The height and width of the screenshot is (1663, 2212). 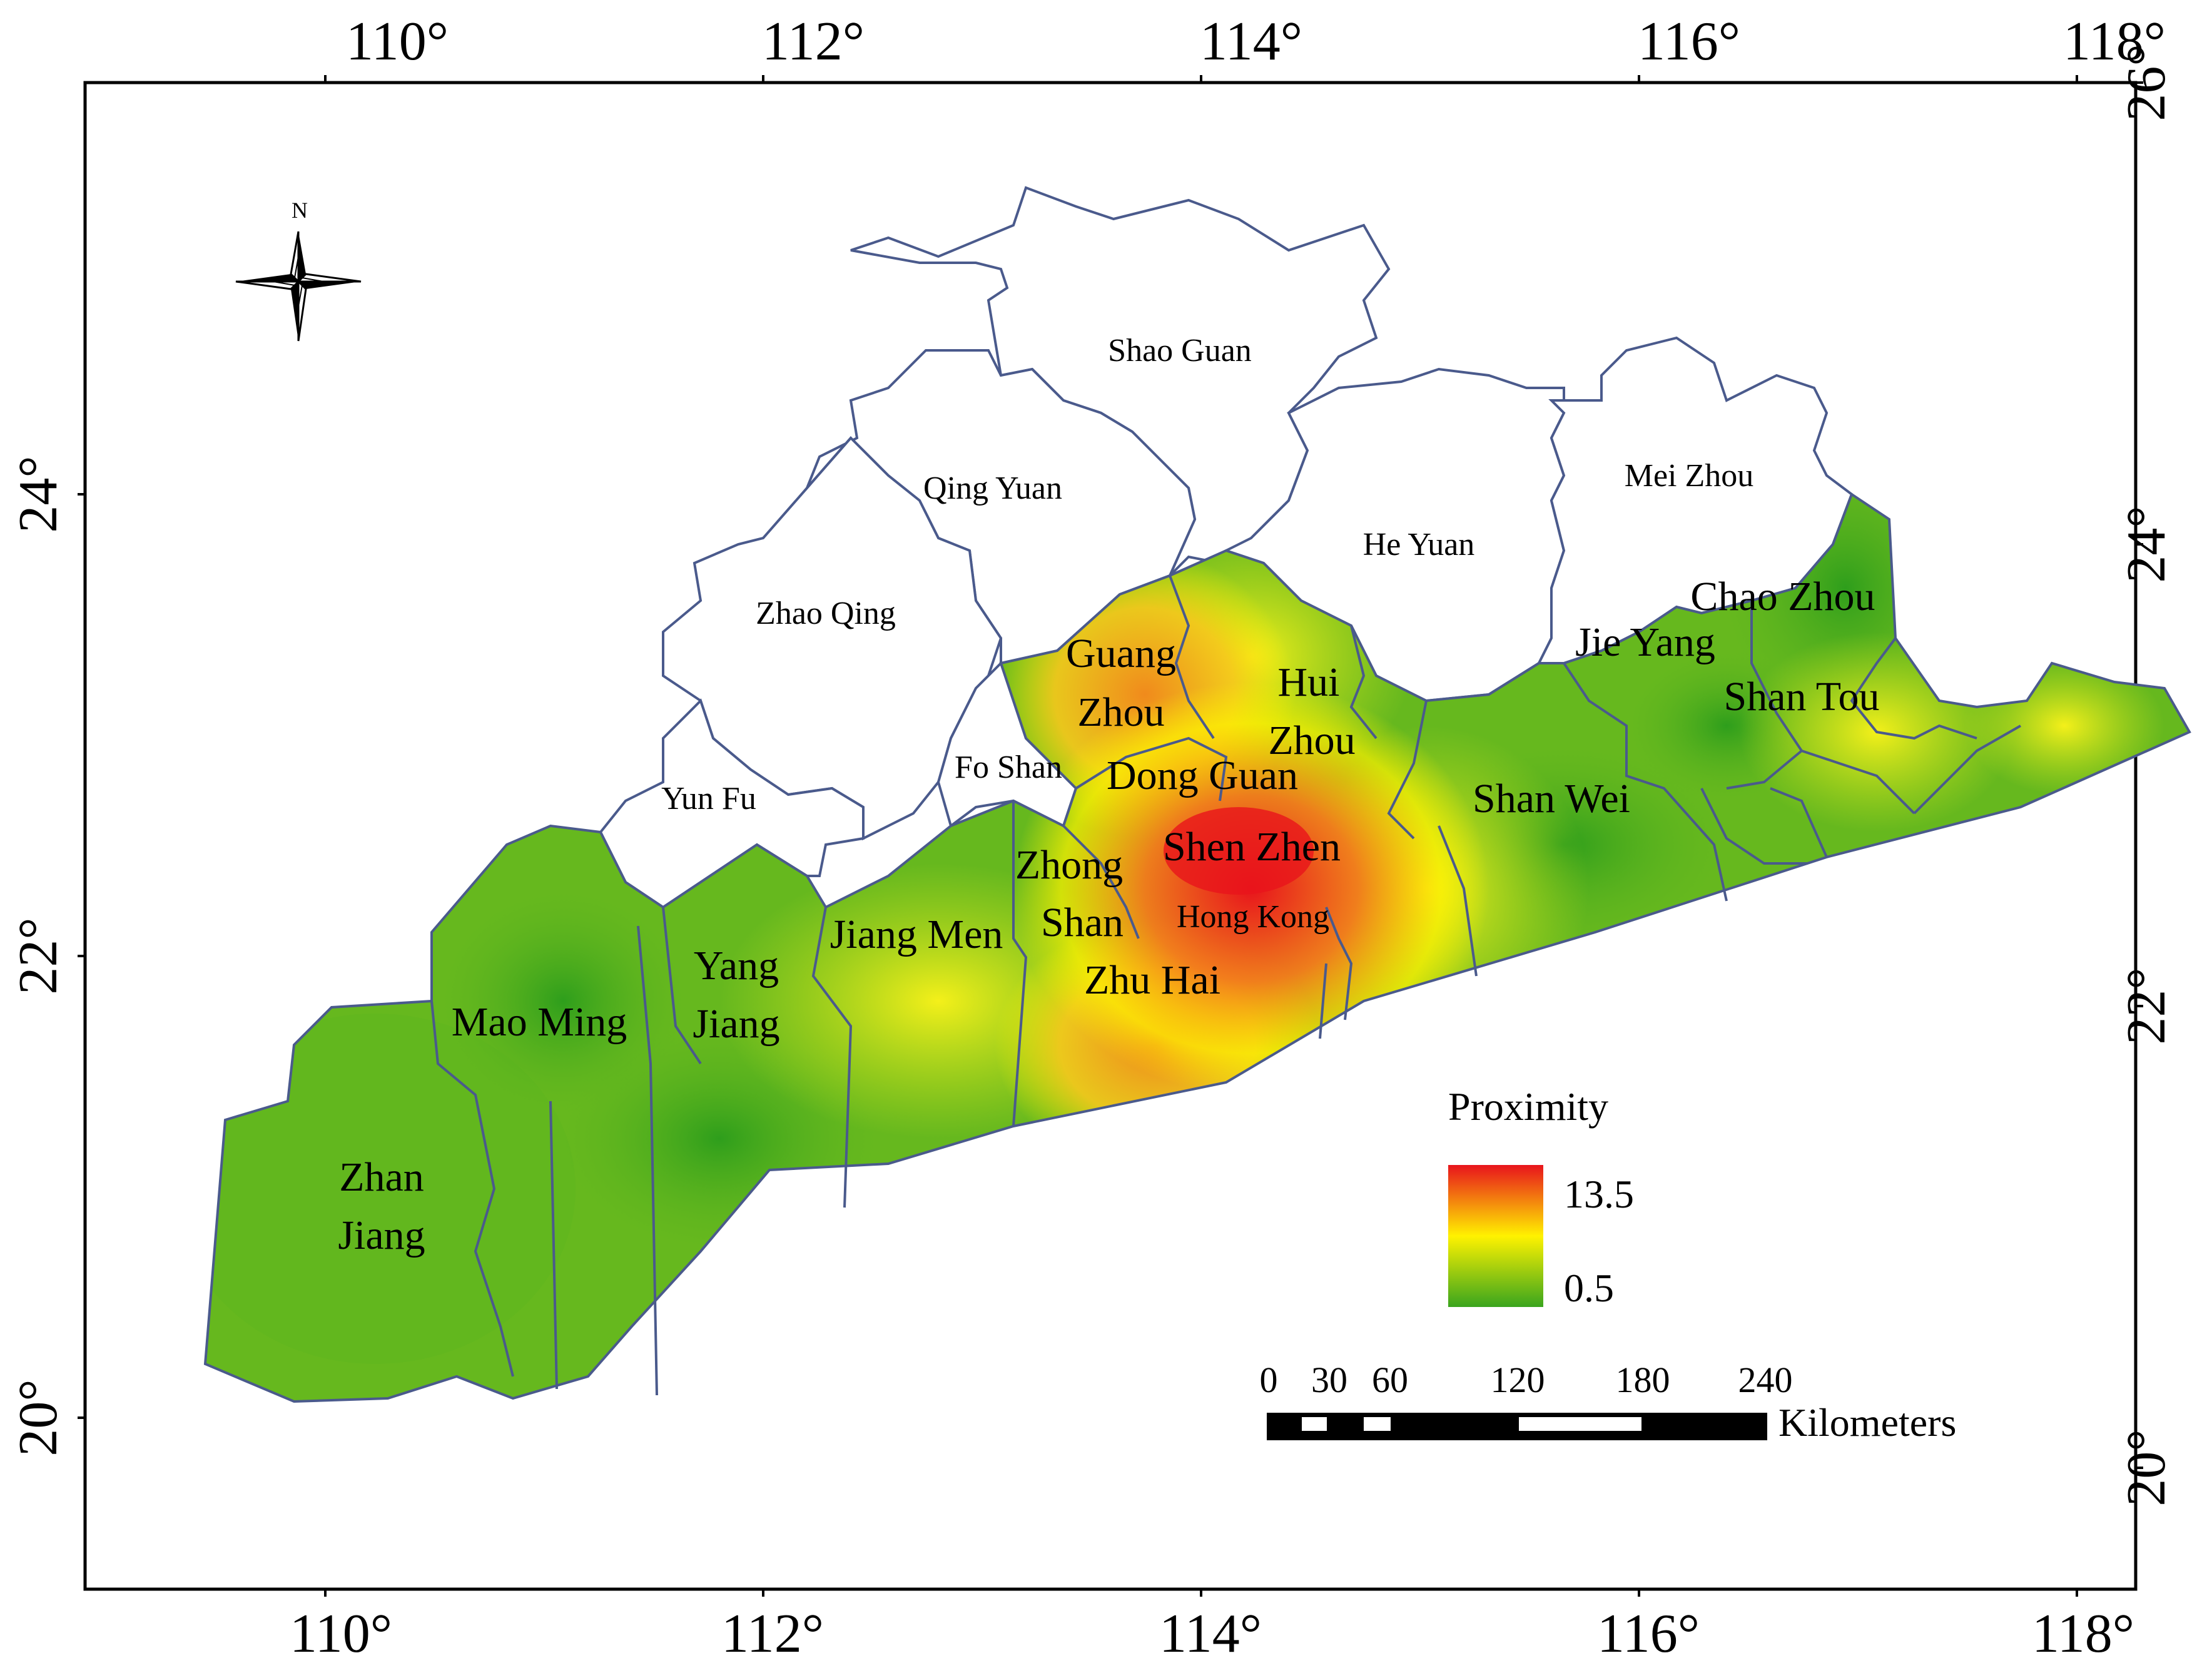 What do you see at coordinates (1689, 476) in the screenshot?
I see `city-label-mei-zhou: Mei Zhou` at bounding box center [1689, 476].